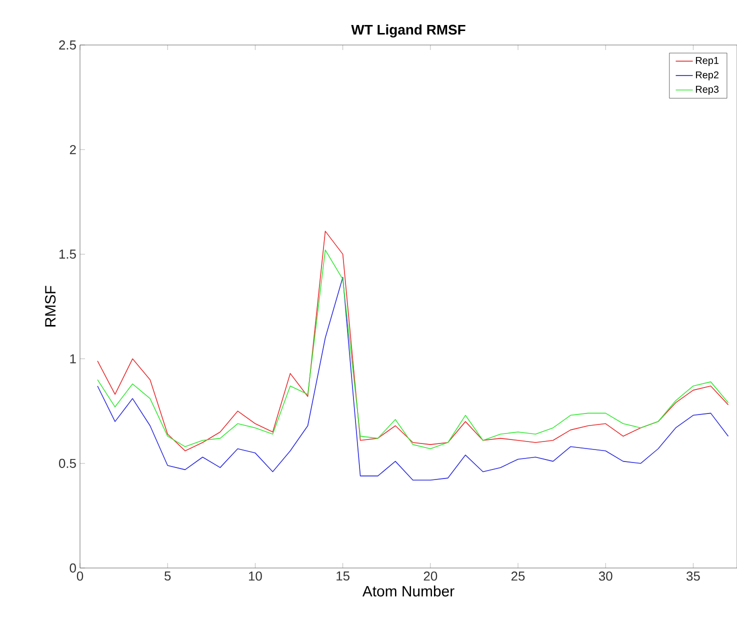 This screenshot has width=737, height=630. I want to click on y-tick-label: 1, so click(73, 359).